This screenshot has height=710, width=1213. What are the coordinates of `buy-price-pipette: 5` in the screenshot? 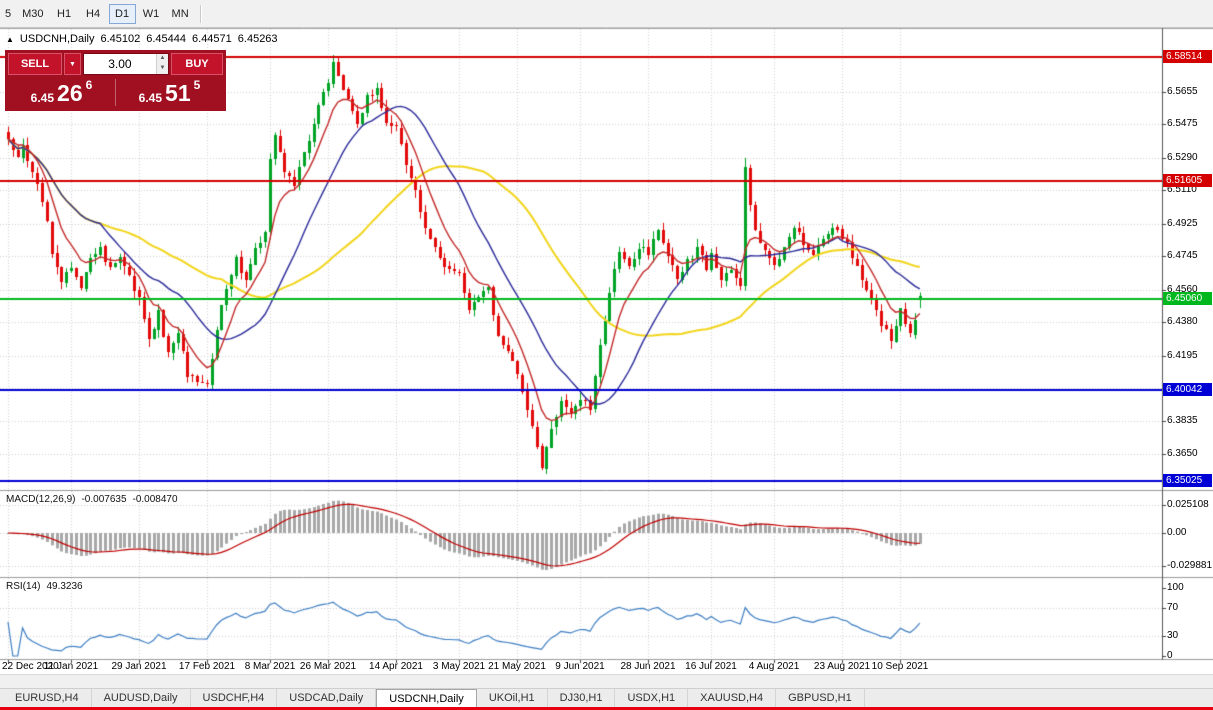 It's located at (197, 85).